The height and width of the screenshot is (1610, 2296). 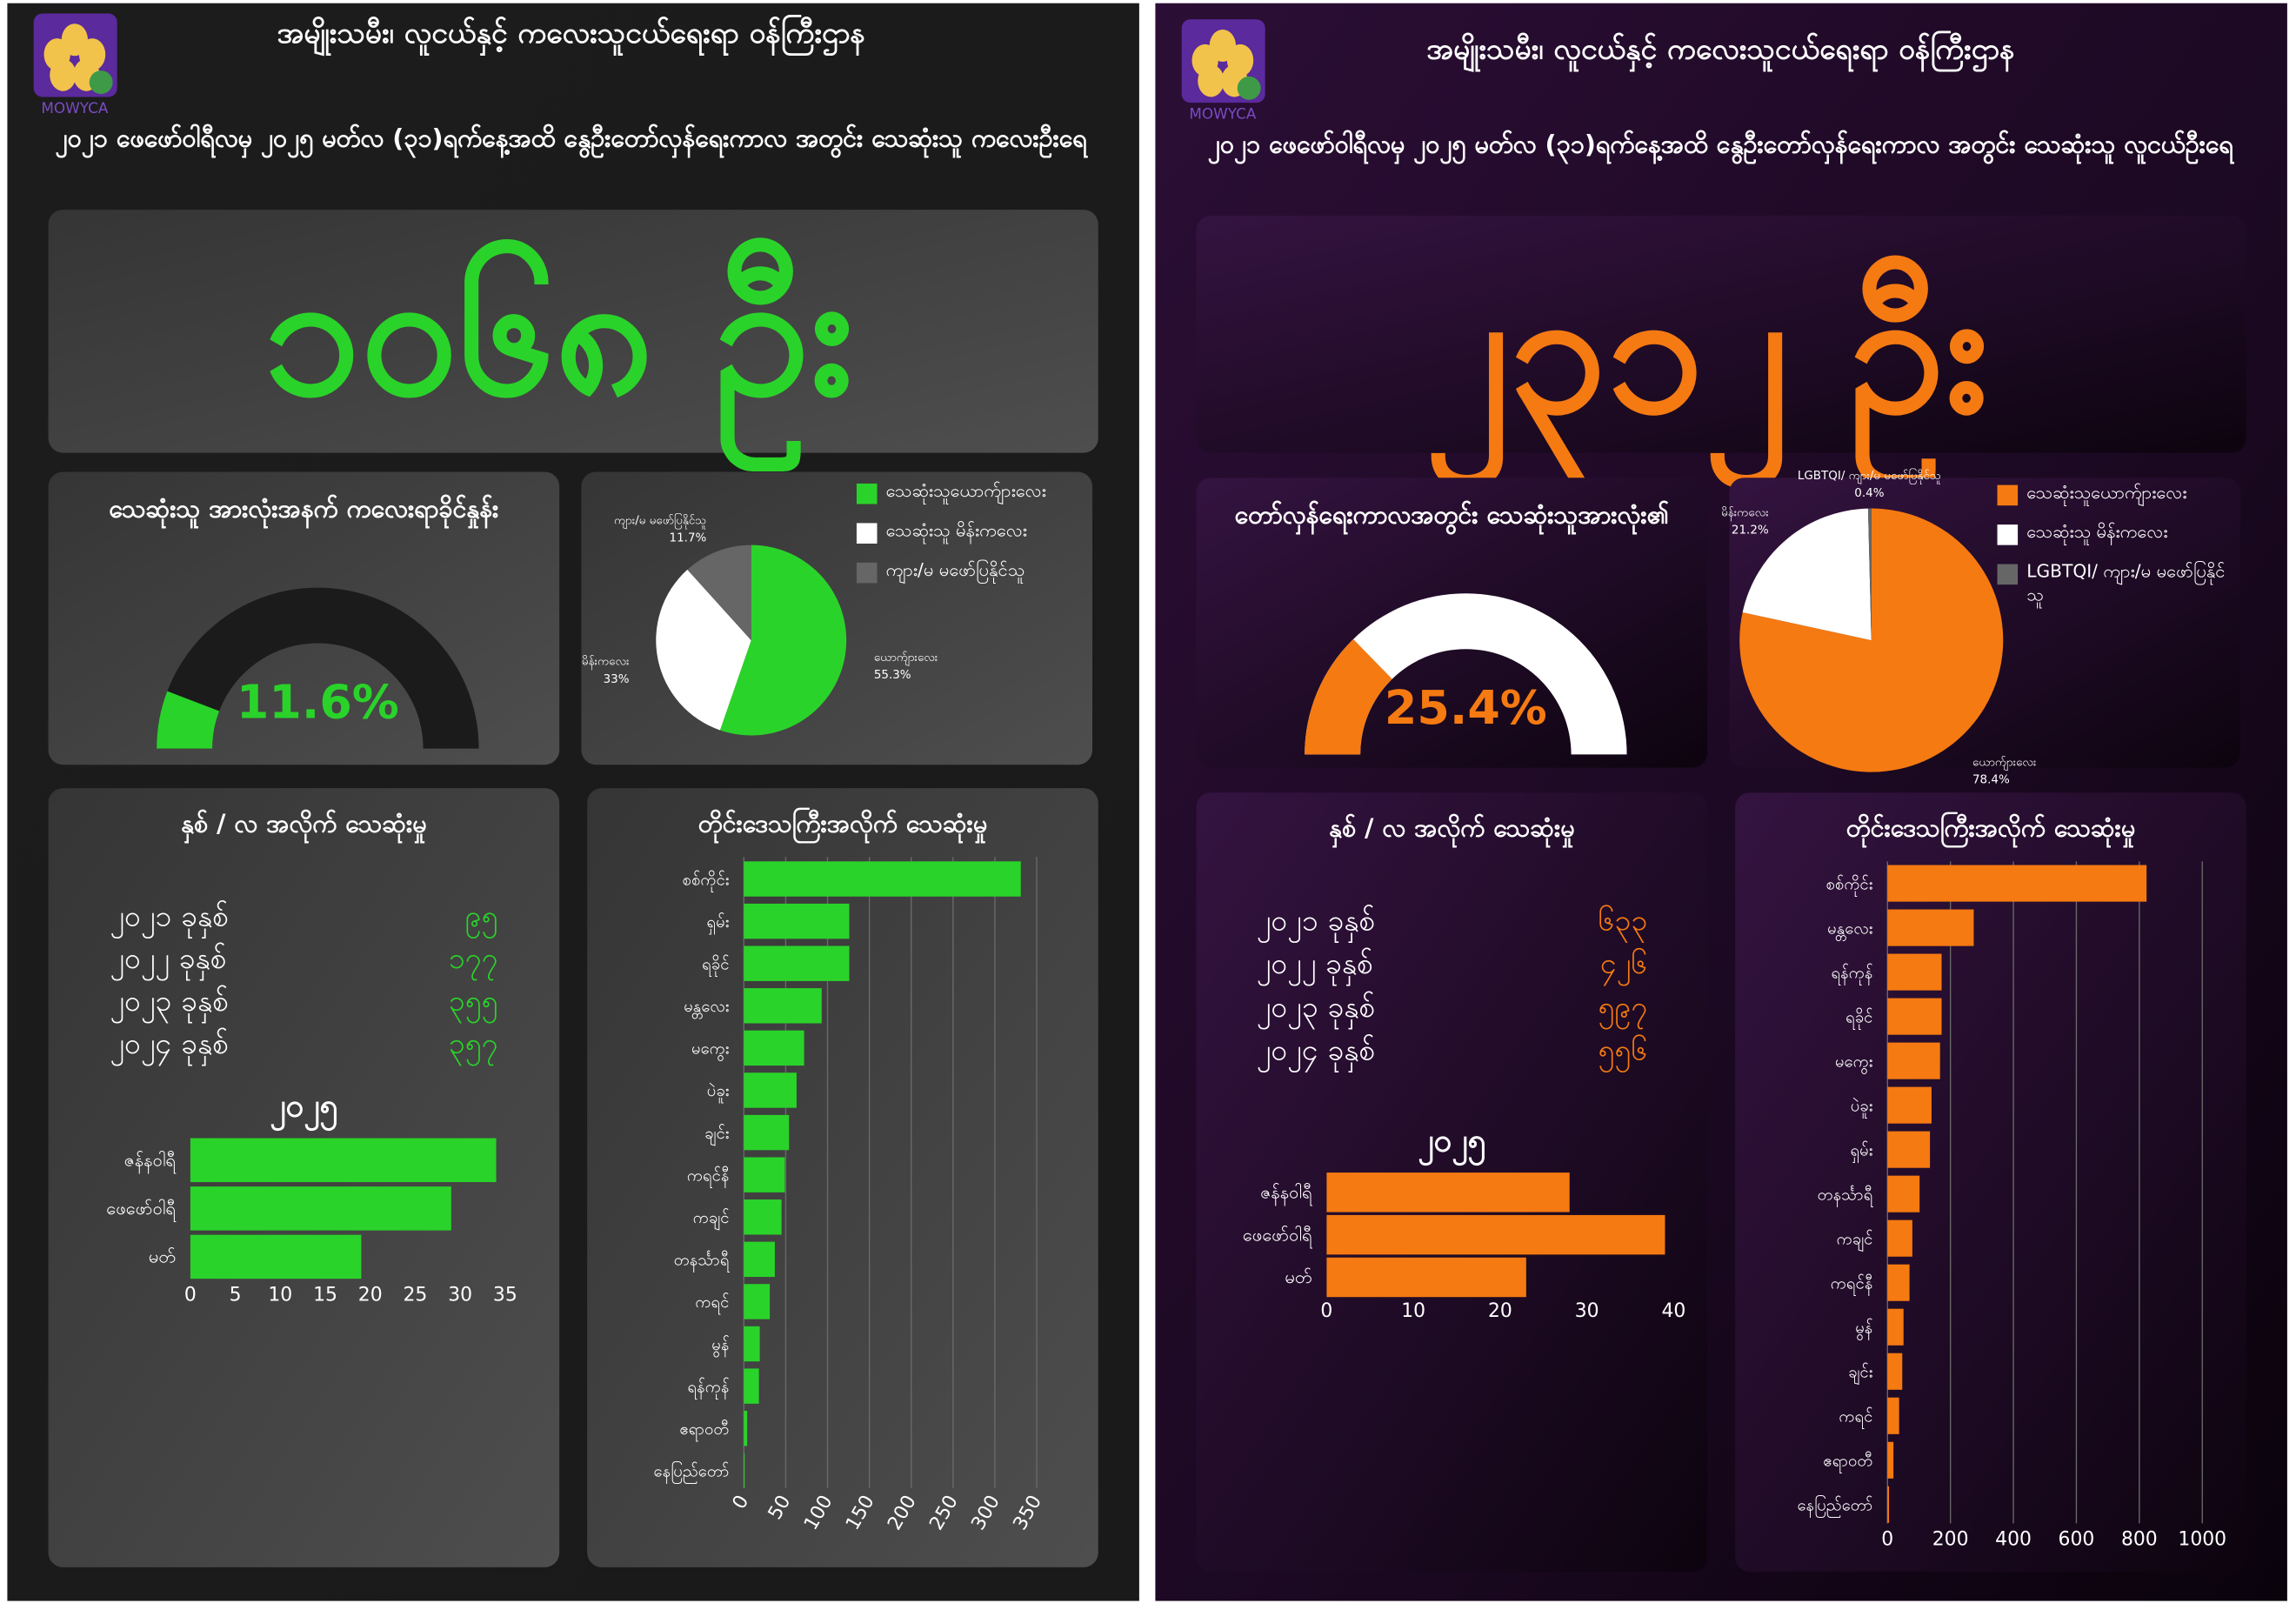 What do you see at coordinates (893, 675) in the screenshot?
I see `pie-value-label: 55.3%` at bounding box center [893, 675].